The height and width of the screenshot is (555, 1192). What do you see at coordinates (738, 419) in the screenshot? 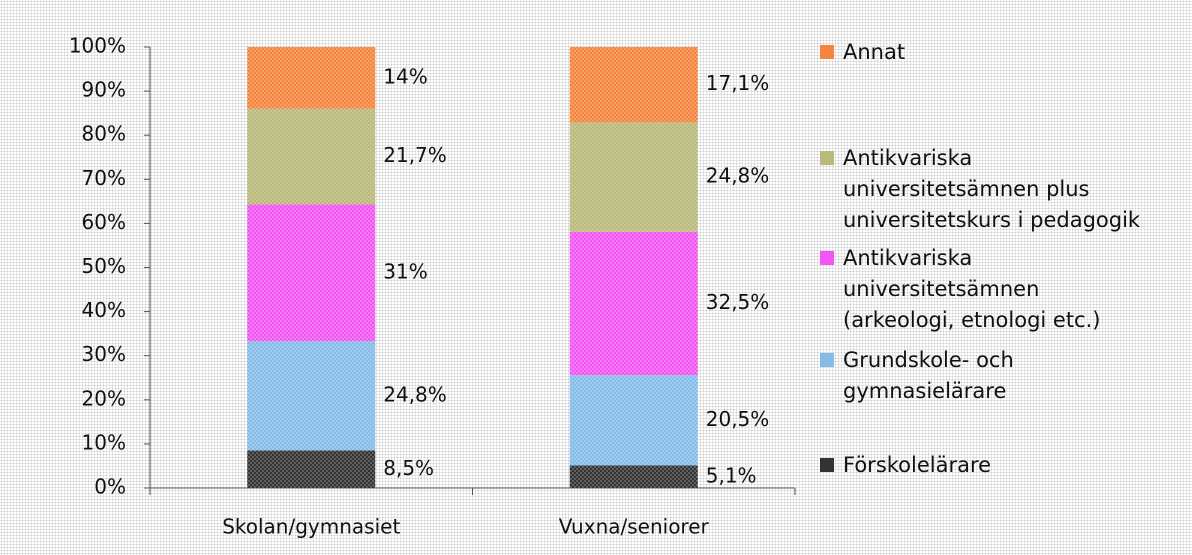
I see `value-label: 20,5%` at bounding box center [738, 419].